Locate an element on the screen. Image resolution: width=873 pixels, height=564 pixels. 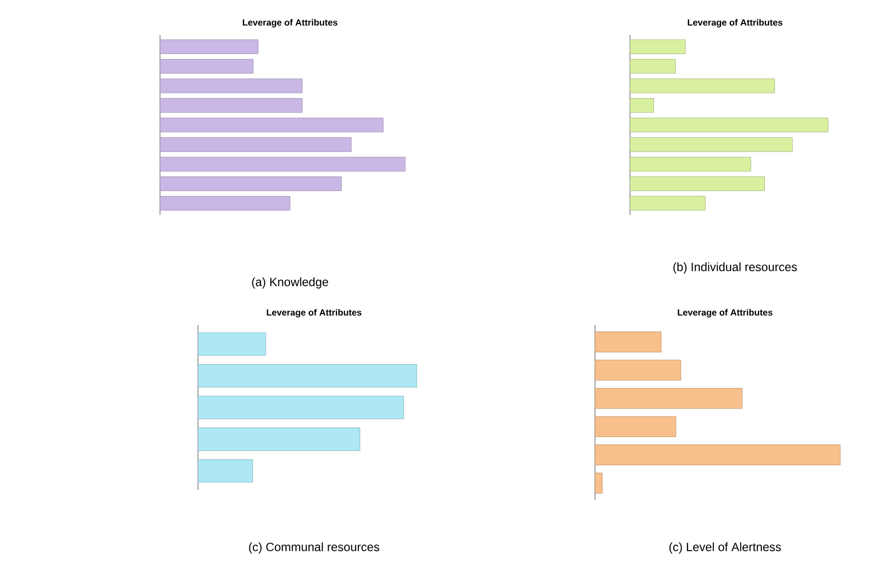
text: (c) Communal resources is located at coordinates (314, 548).